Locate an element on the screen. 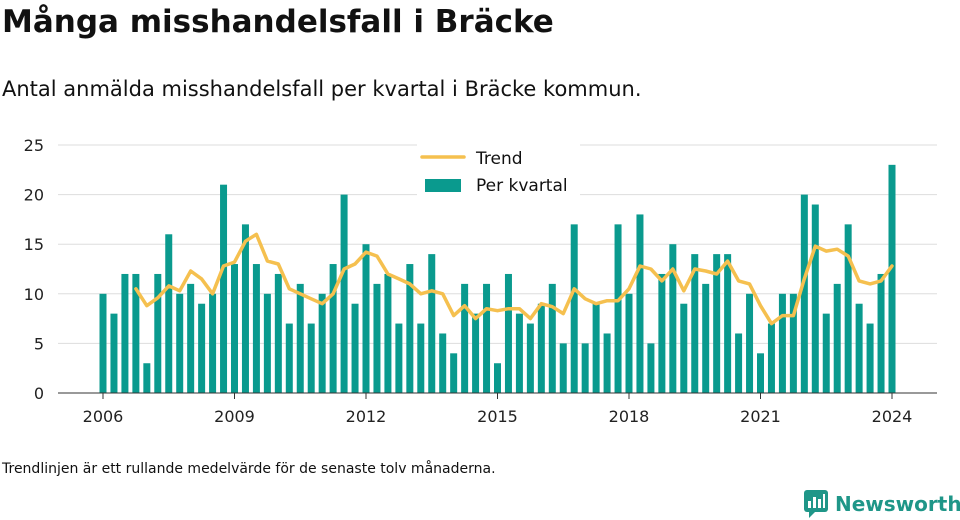 The width and height of the screenshot is (960, 520). legend-bar-label: Per kvartal is located at coordinates (522, 186).